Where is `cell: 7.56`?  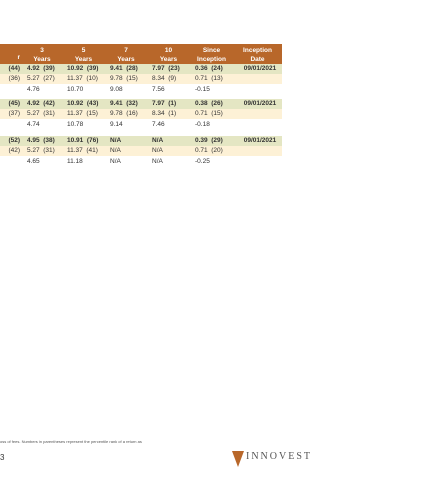
cell: 7.56 is located at coordinates (158, 89).